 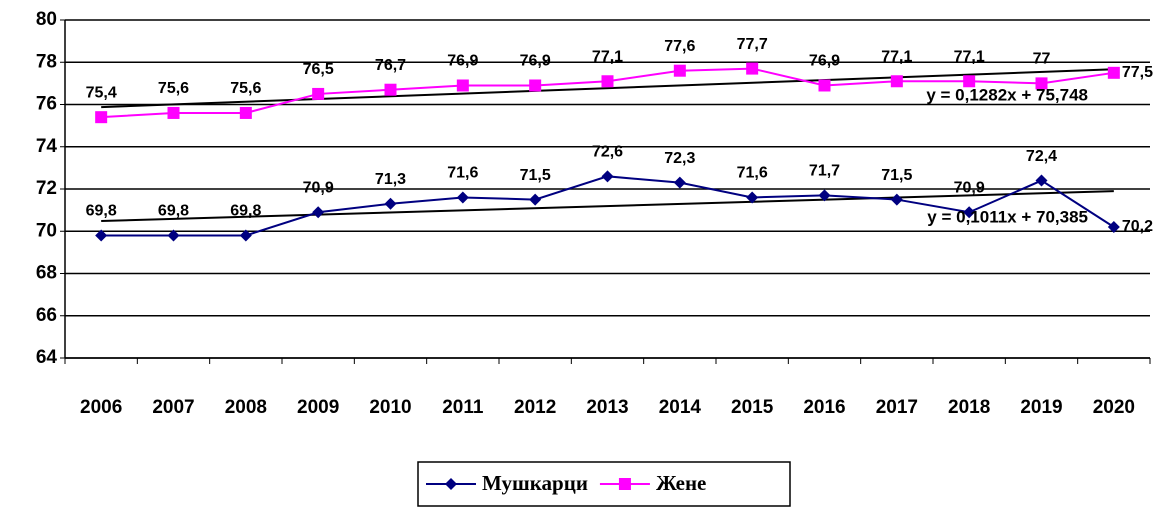 I want to click on x-tick-label: 2015, so click(x=752, y=407).